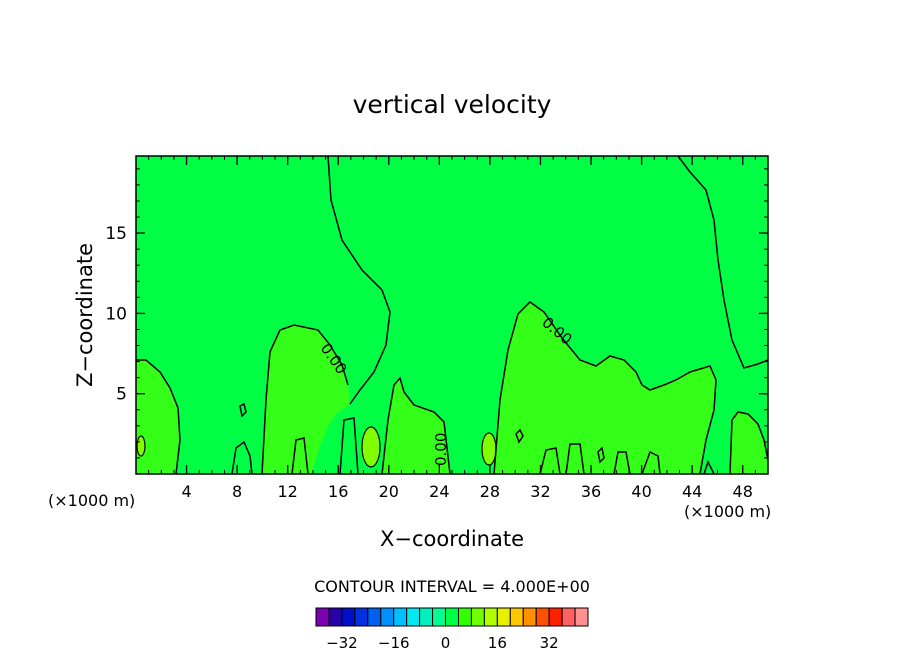 The width and height of the screenshot is (904, 654). Describe the element at coordinates (692, 491) in the screenshot. I see `x-tick-label: 44` at that location.